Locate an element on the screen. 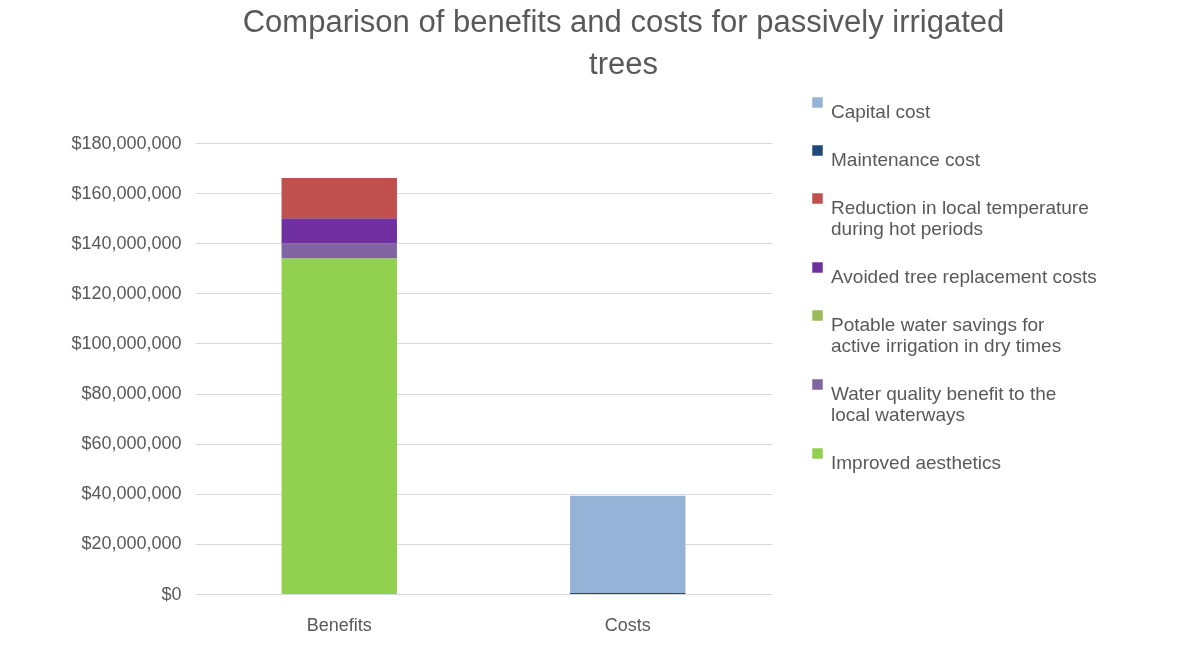 The height and width of the screenshot is (651, 1204). y-tick-label: $40,000,000 is located at coordinates (131, 493).